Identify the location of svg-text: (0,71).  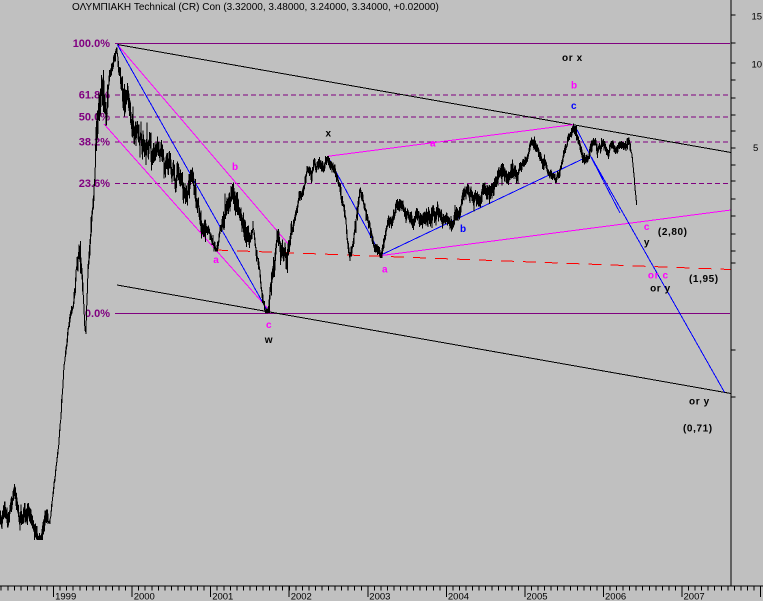
(698, 429).